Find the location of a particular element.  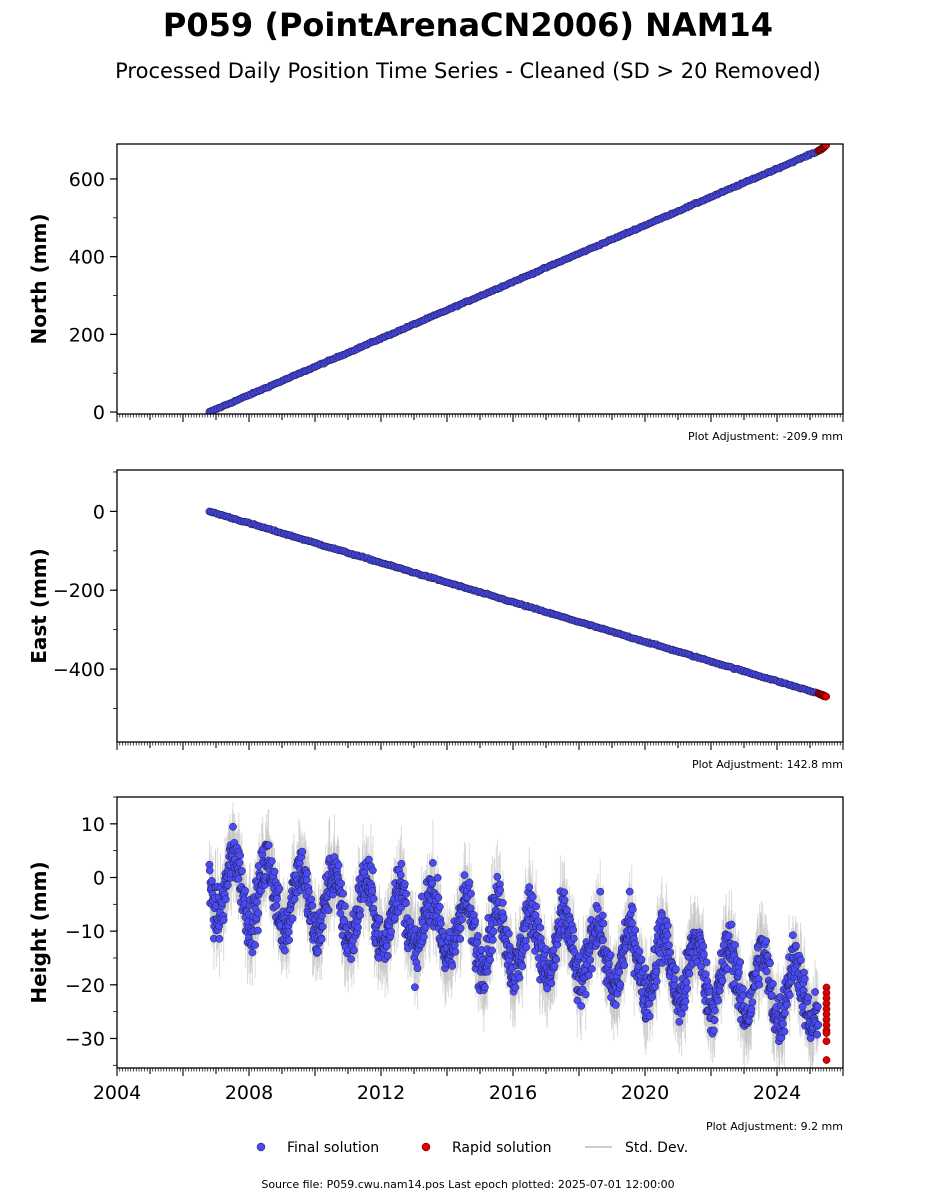

y-axis-label: North (mm) is located at coordinates (39, 278).